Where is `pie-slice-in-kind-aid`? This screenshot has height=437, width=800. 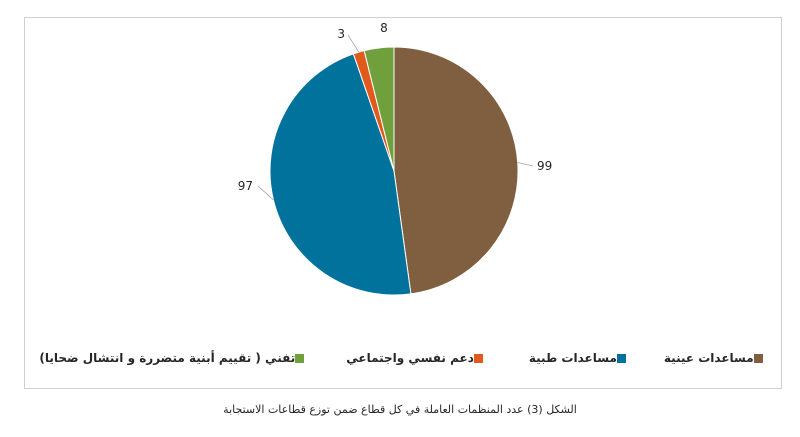 pie-slice-in-kind-aid is located at coordinates (456, 170).